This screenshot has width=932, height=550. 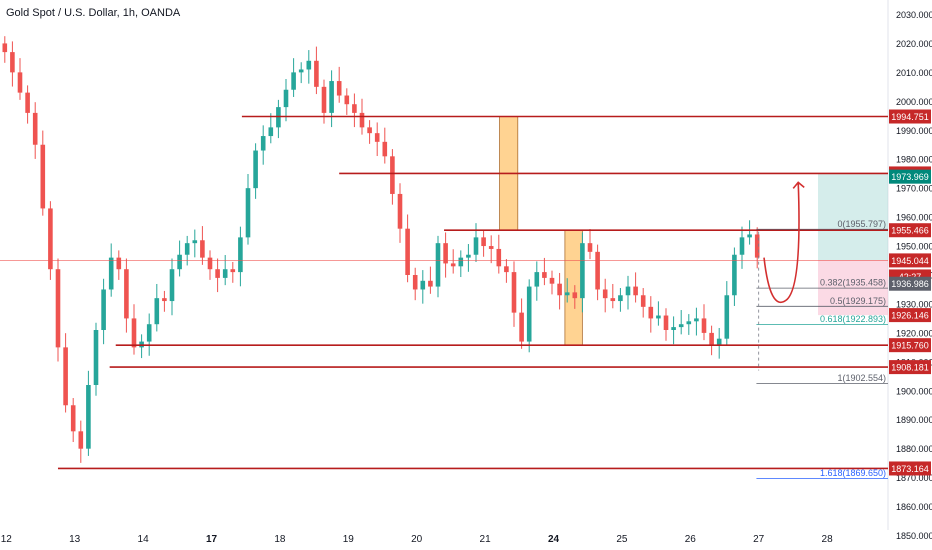 What do you see at coordinates (914, 160) in the screenshot?
I see `y-tick-label: 1980.000` at bounding box center [914, 160].